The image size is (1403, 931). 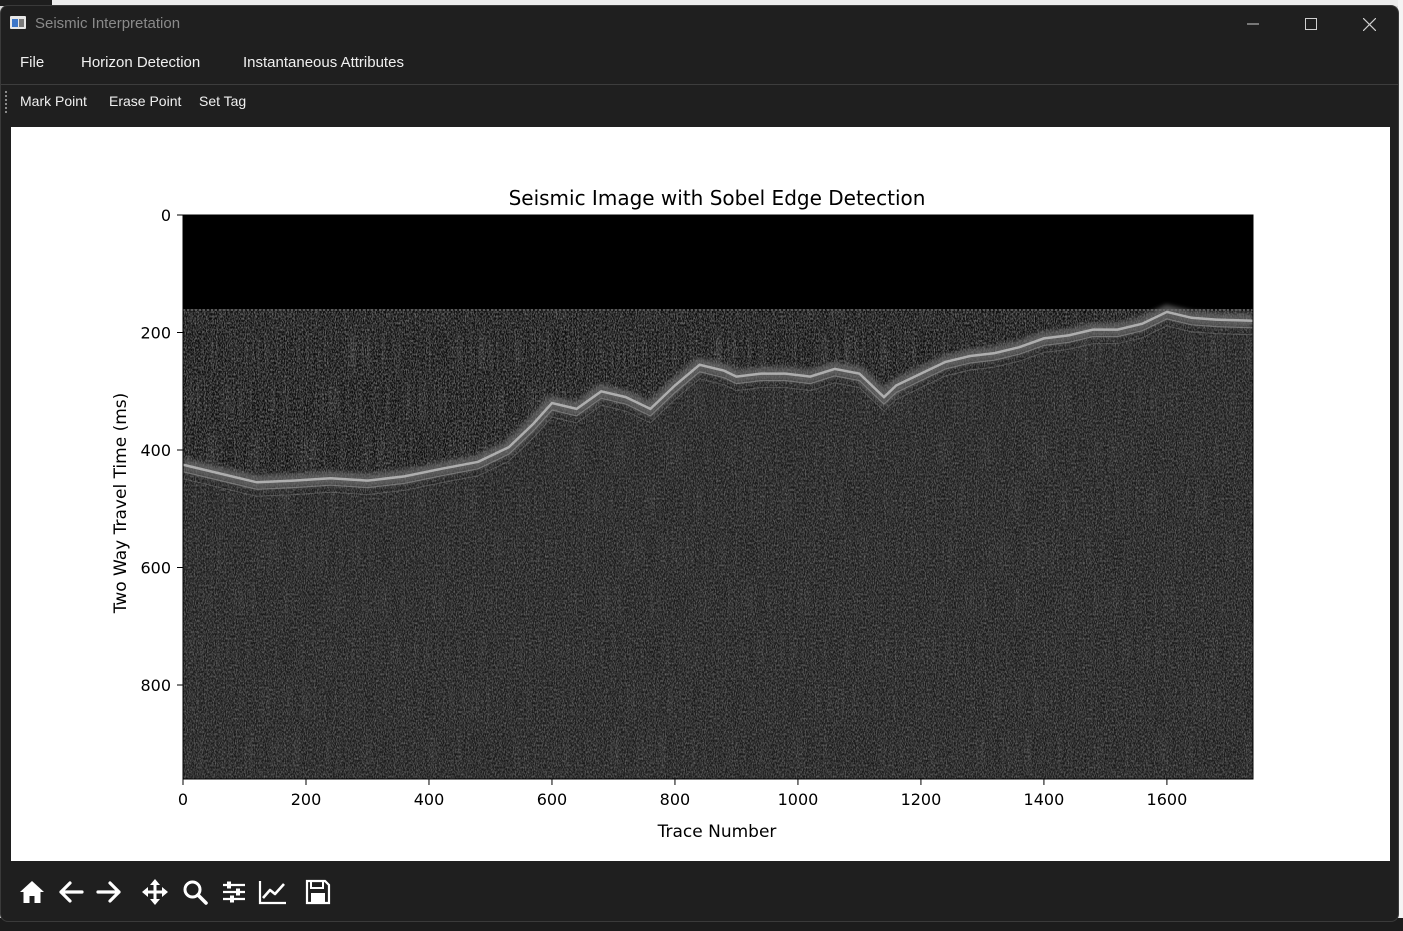 I want to click on minimize-icon, so click(x=1253, y=24).